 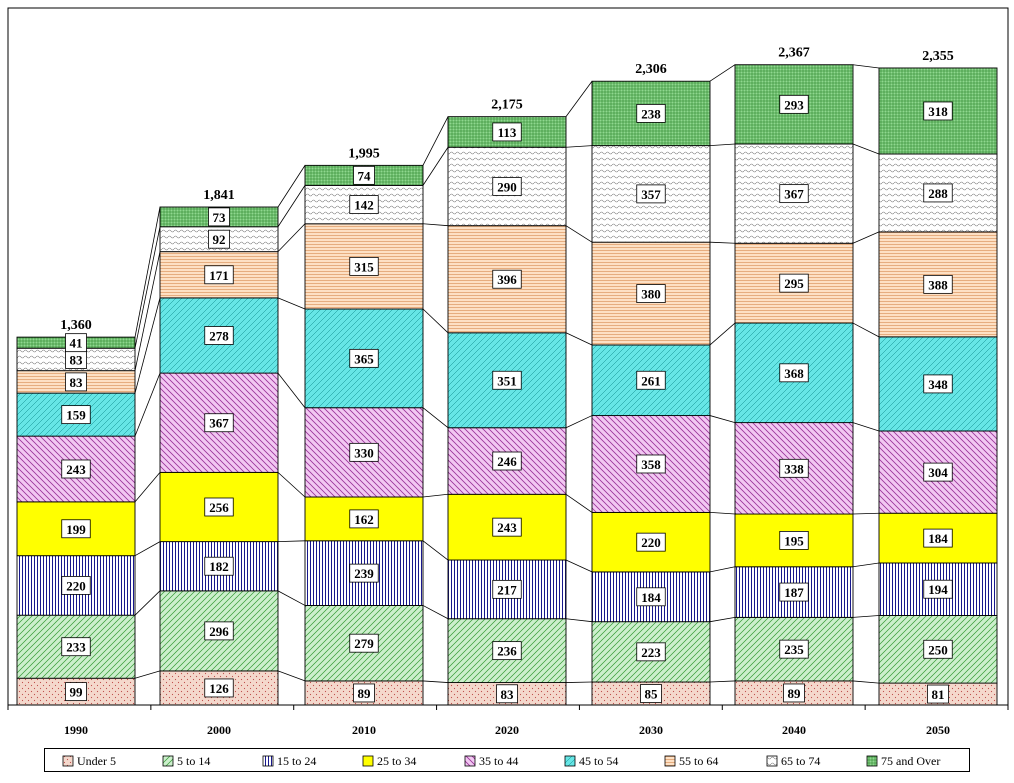 What do you see at coordinates (651, 69) in the screenshot?
I see `total-label: 2,306` at bounding box center [651, 69].